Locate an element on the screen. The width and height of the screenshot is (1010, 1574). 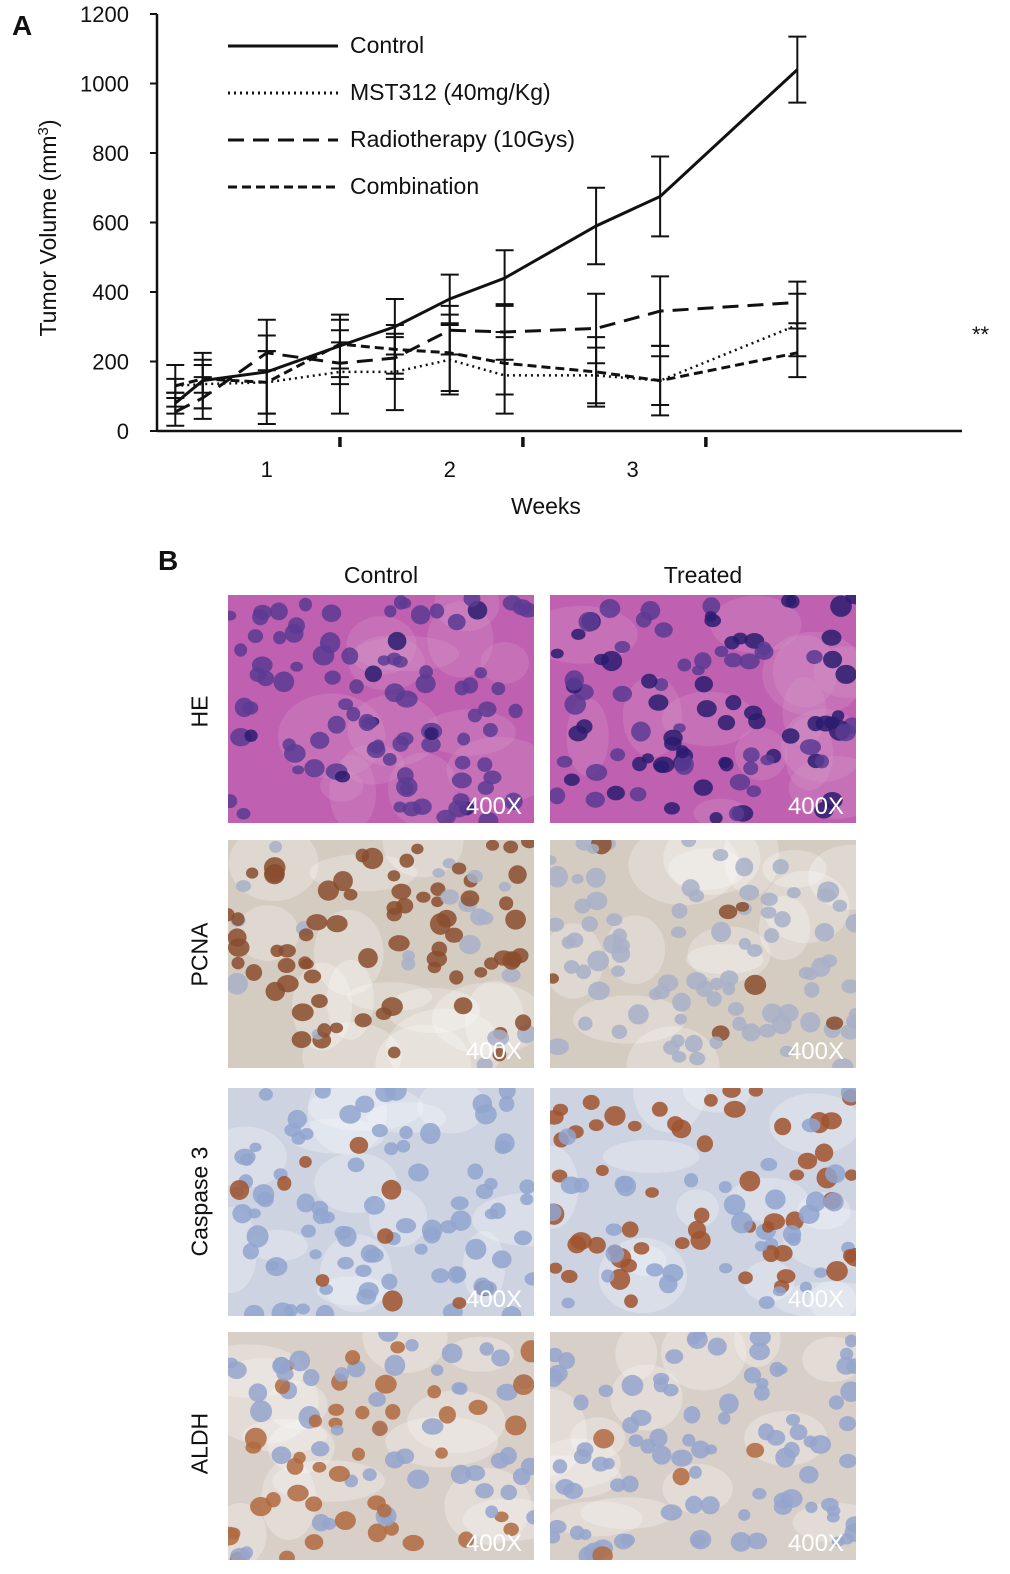
y-axis-title-close: ) is located at coordinates (48, 123).